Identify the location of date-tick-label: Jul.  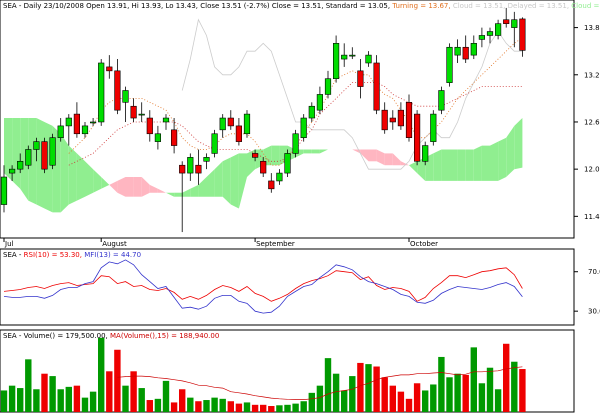
(9, 244).